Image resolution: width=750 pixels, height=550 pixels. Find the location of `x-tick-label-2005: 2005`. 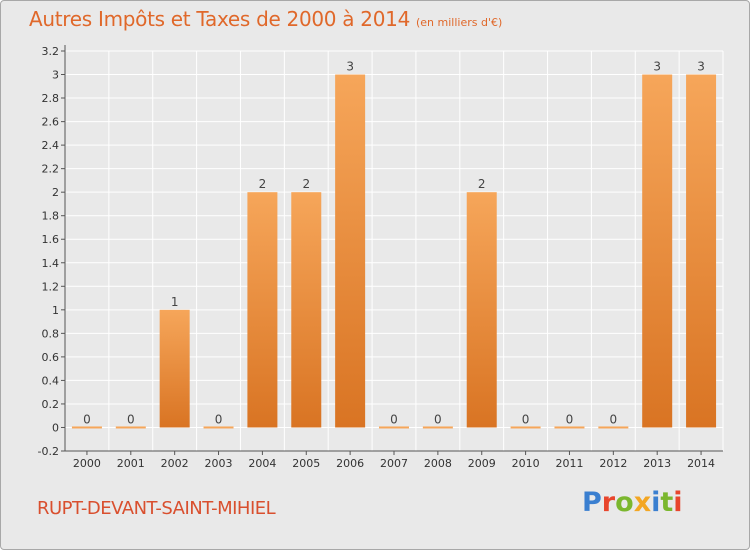

x-tick-label-2005: 2005 is located at coordinates (306, 463).